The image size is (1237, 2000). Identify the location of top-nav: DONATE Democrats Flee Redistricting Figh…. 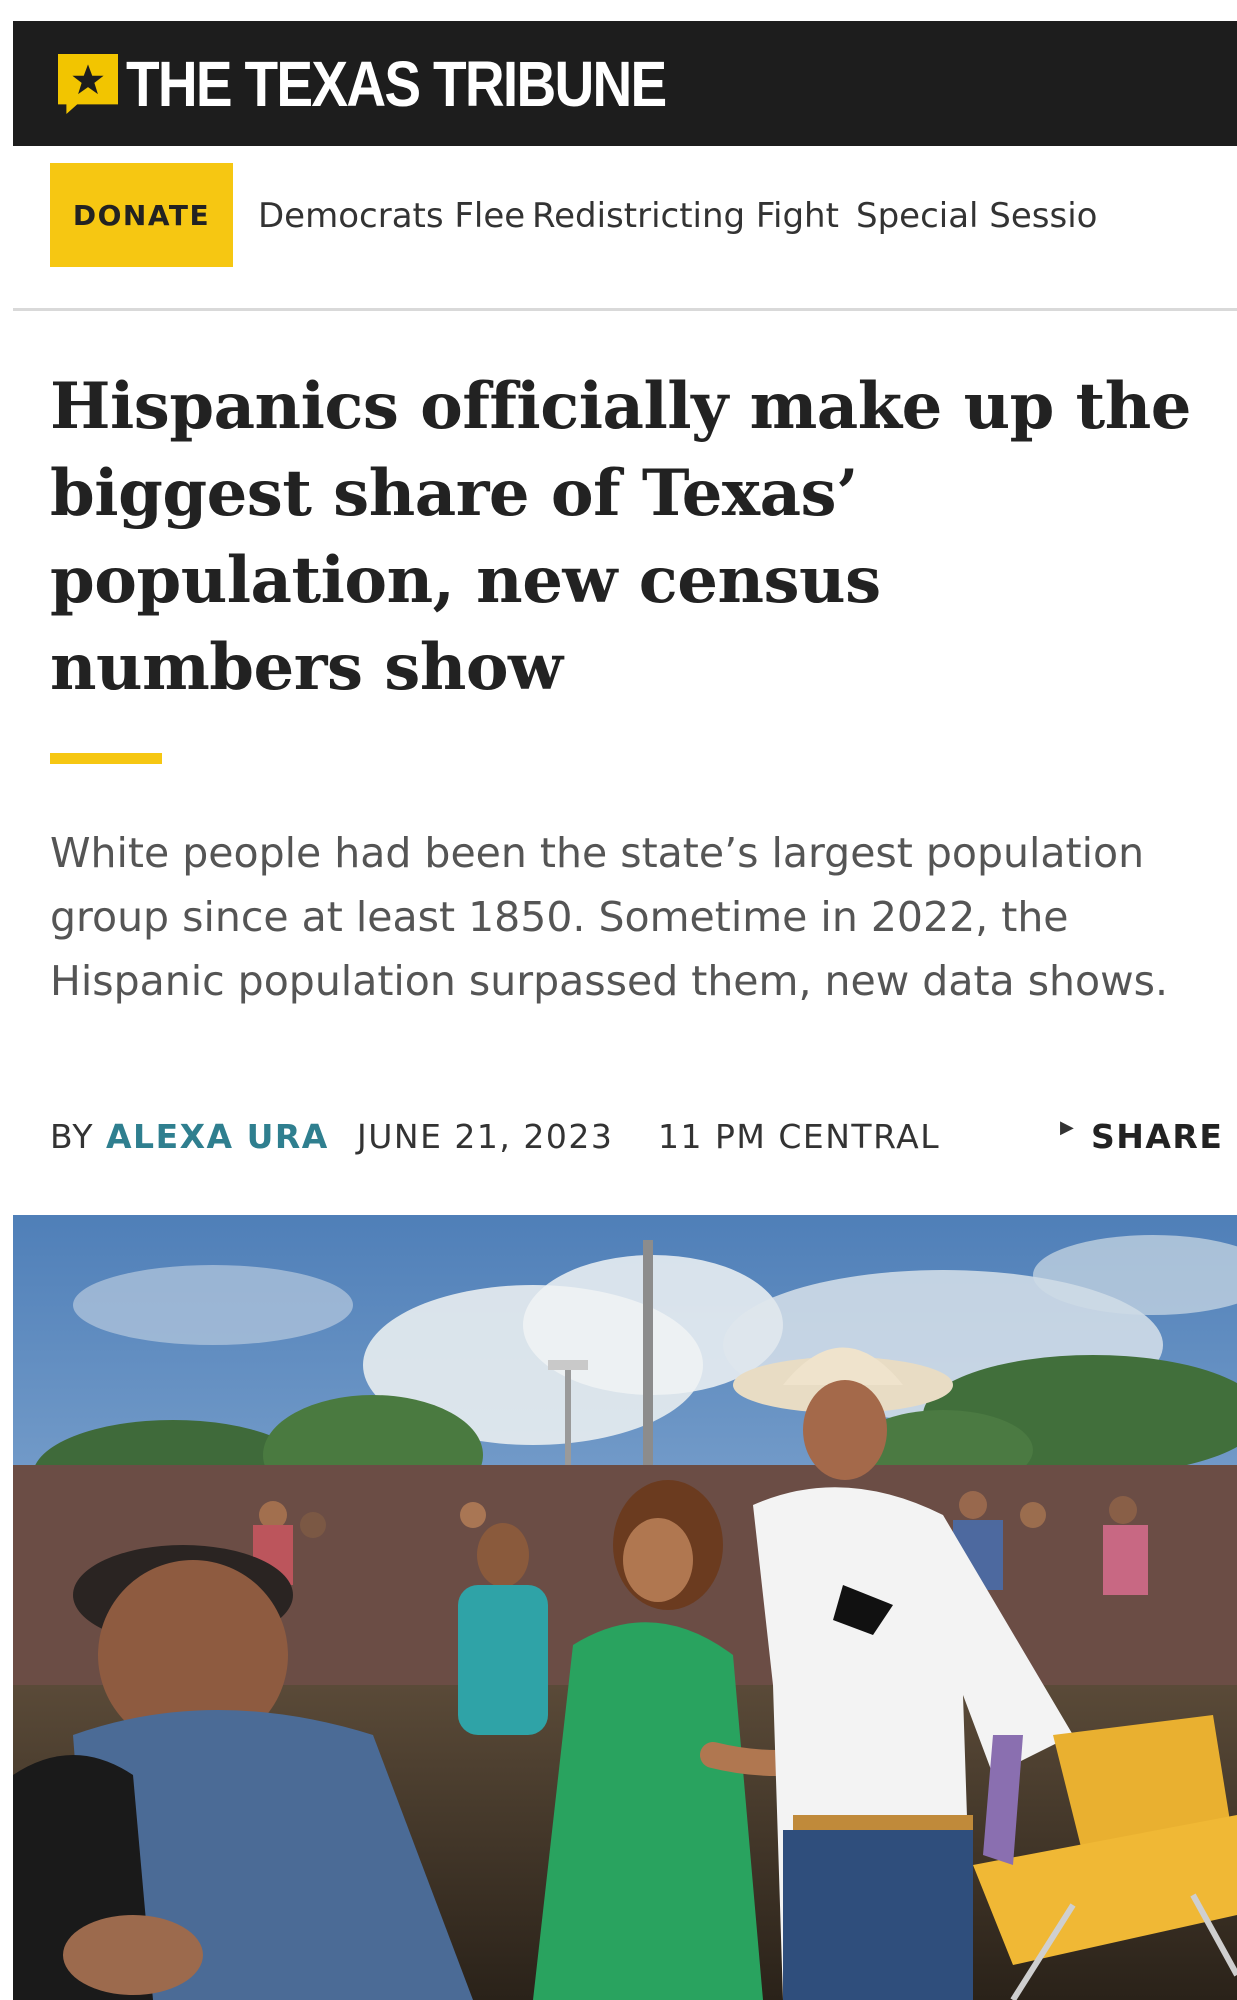
(625, 228).